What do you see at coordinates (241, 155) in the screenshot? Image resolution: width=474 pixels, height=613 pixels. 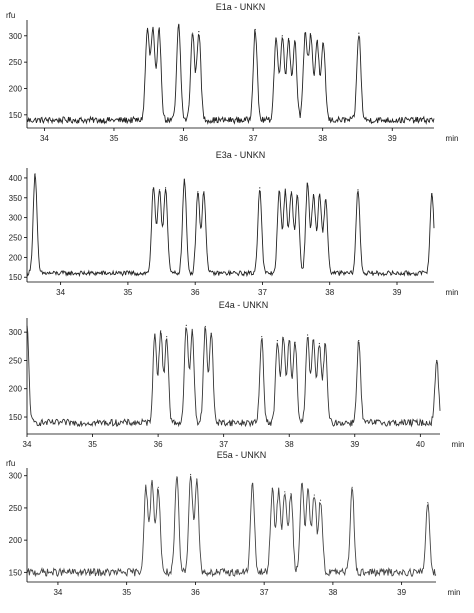 I see `chart-title: E3a - UNKN` at bounding box center [241, 155].